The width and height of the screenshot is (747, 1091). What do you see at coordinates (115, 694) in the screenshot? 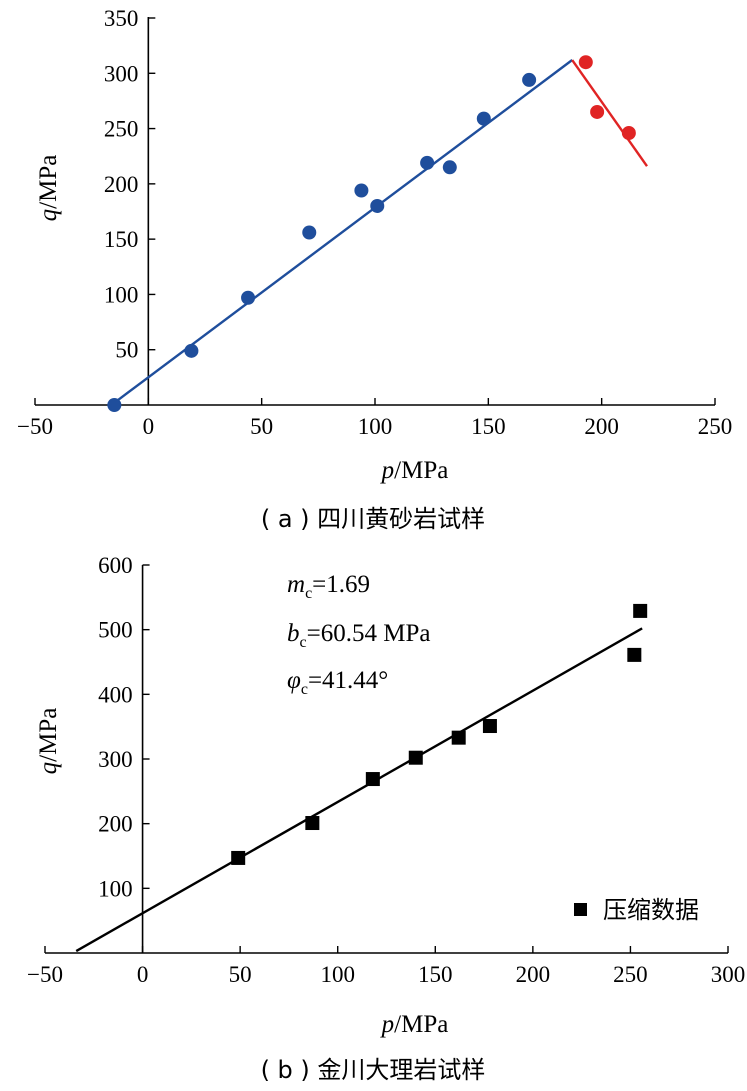
I see `y-tick-label: 400` at bounding box center [115, 694].